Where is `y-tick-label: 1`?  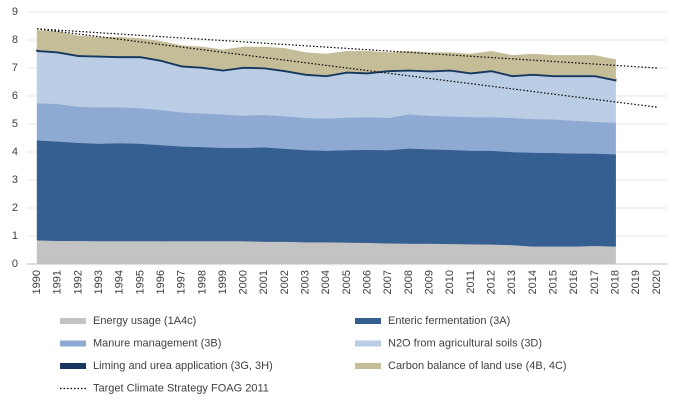
y-tick-label: 1 is located at coordinates (15, 236).